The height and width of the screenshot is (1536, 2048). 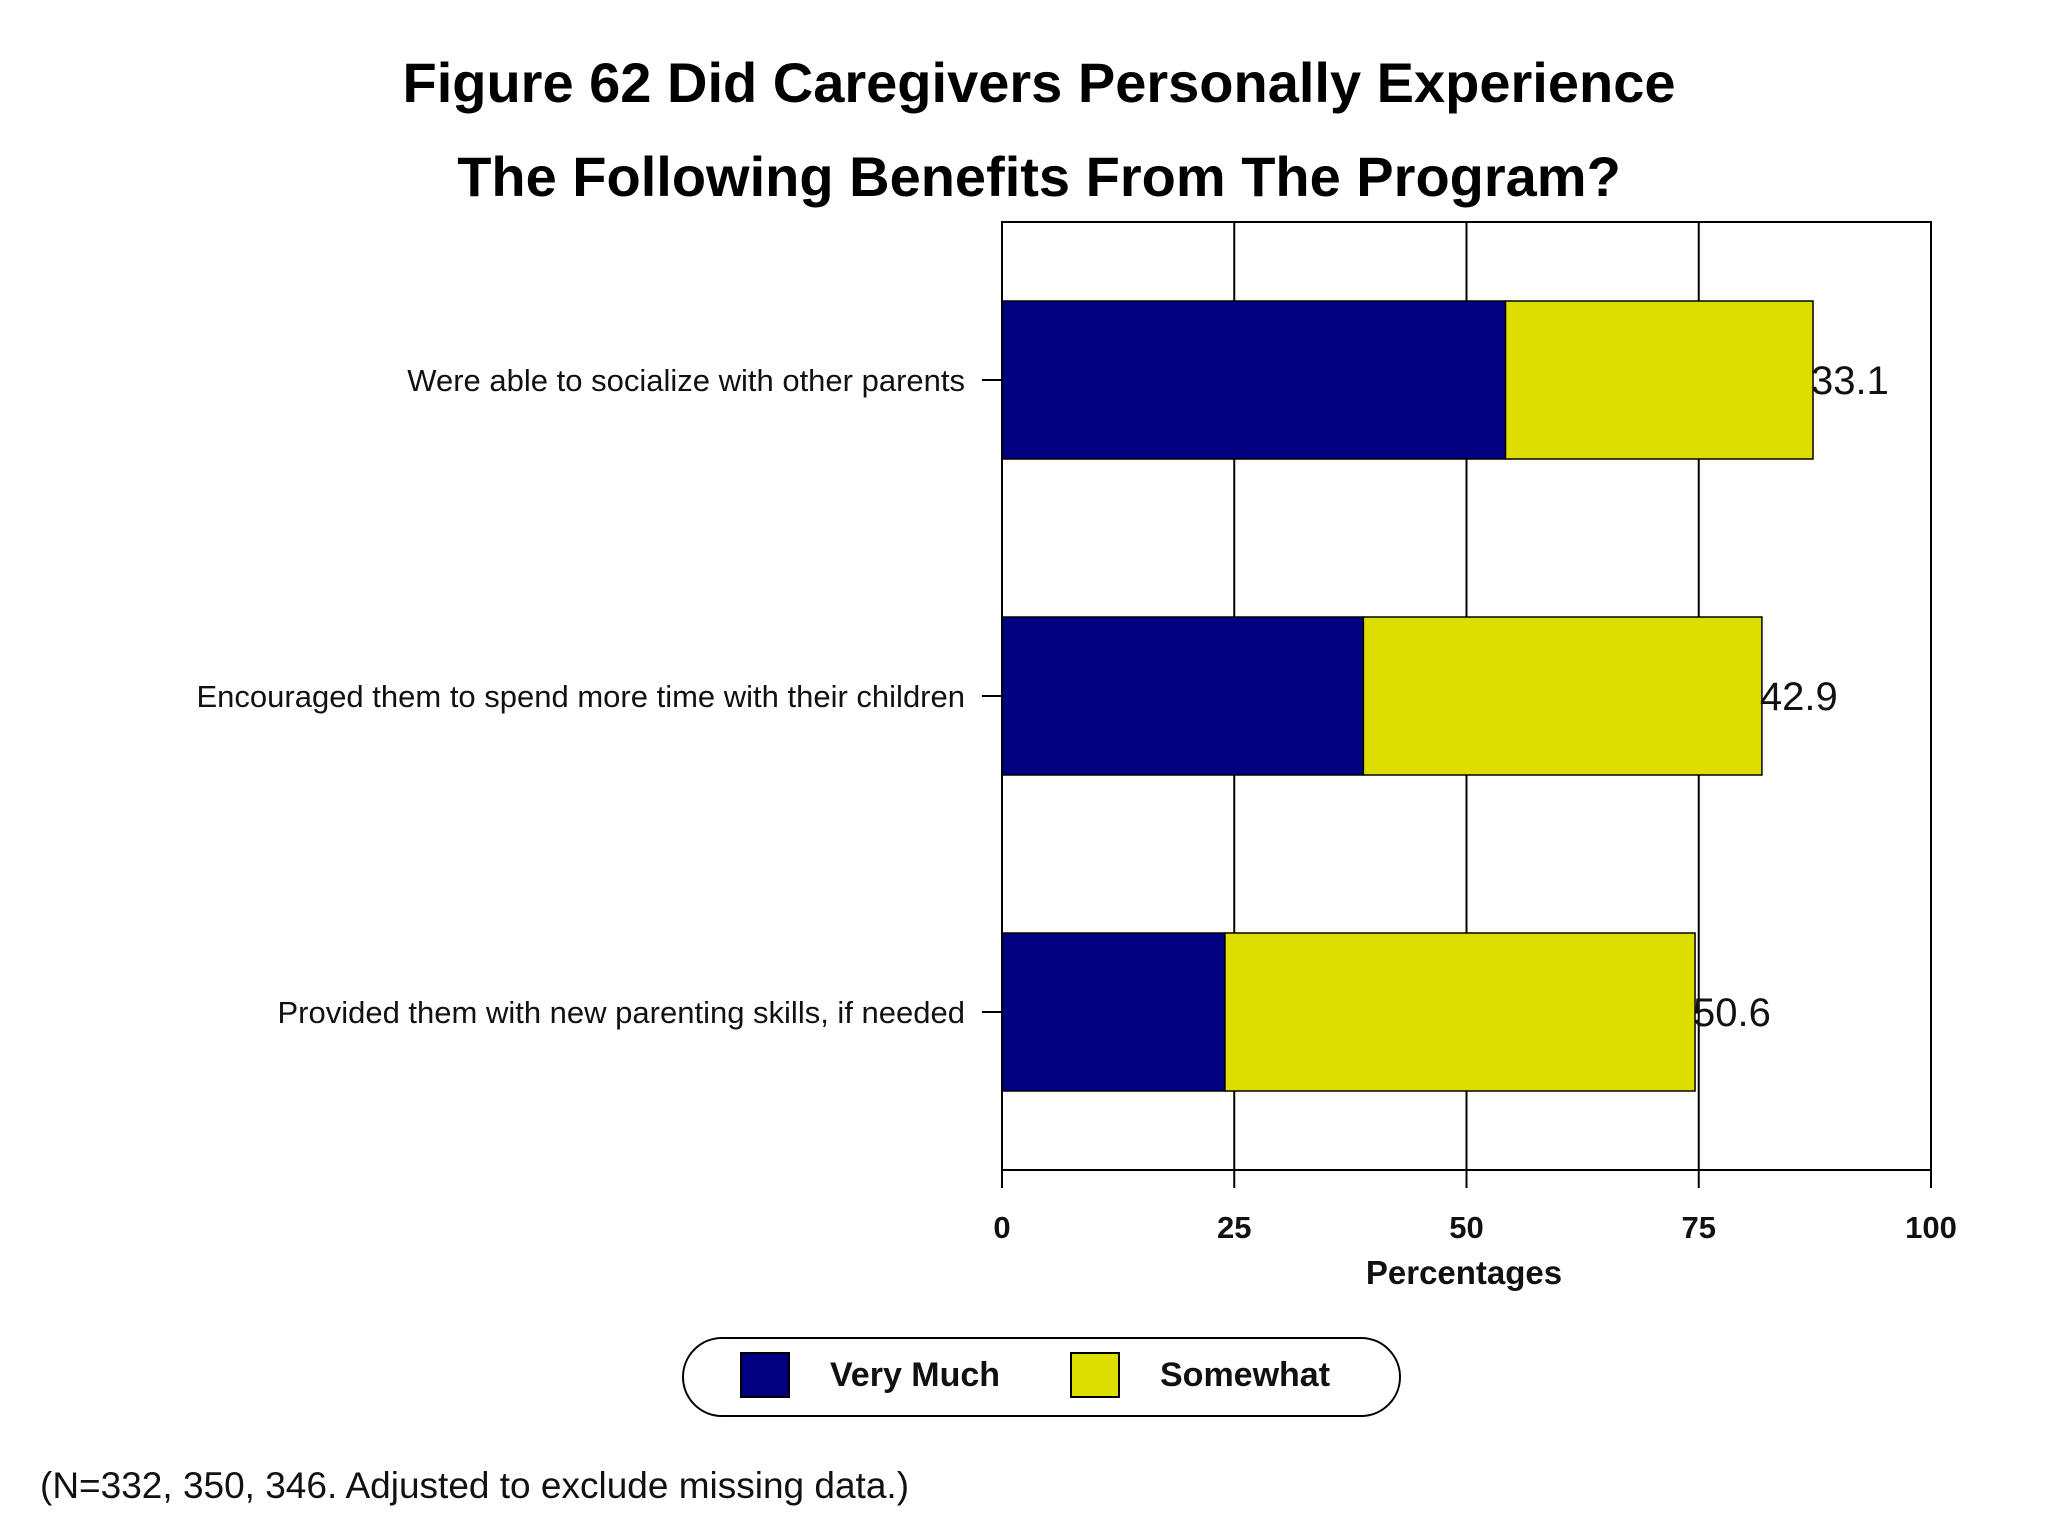 What do you see at coordinates (1732, 1013) in the screenshot?
I see `data-label-somewhat-3: 50.6` at bounding box center [1732, 1013].